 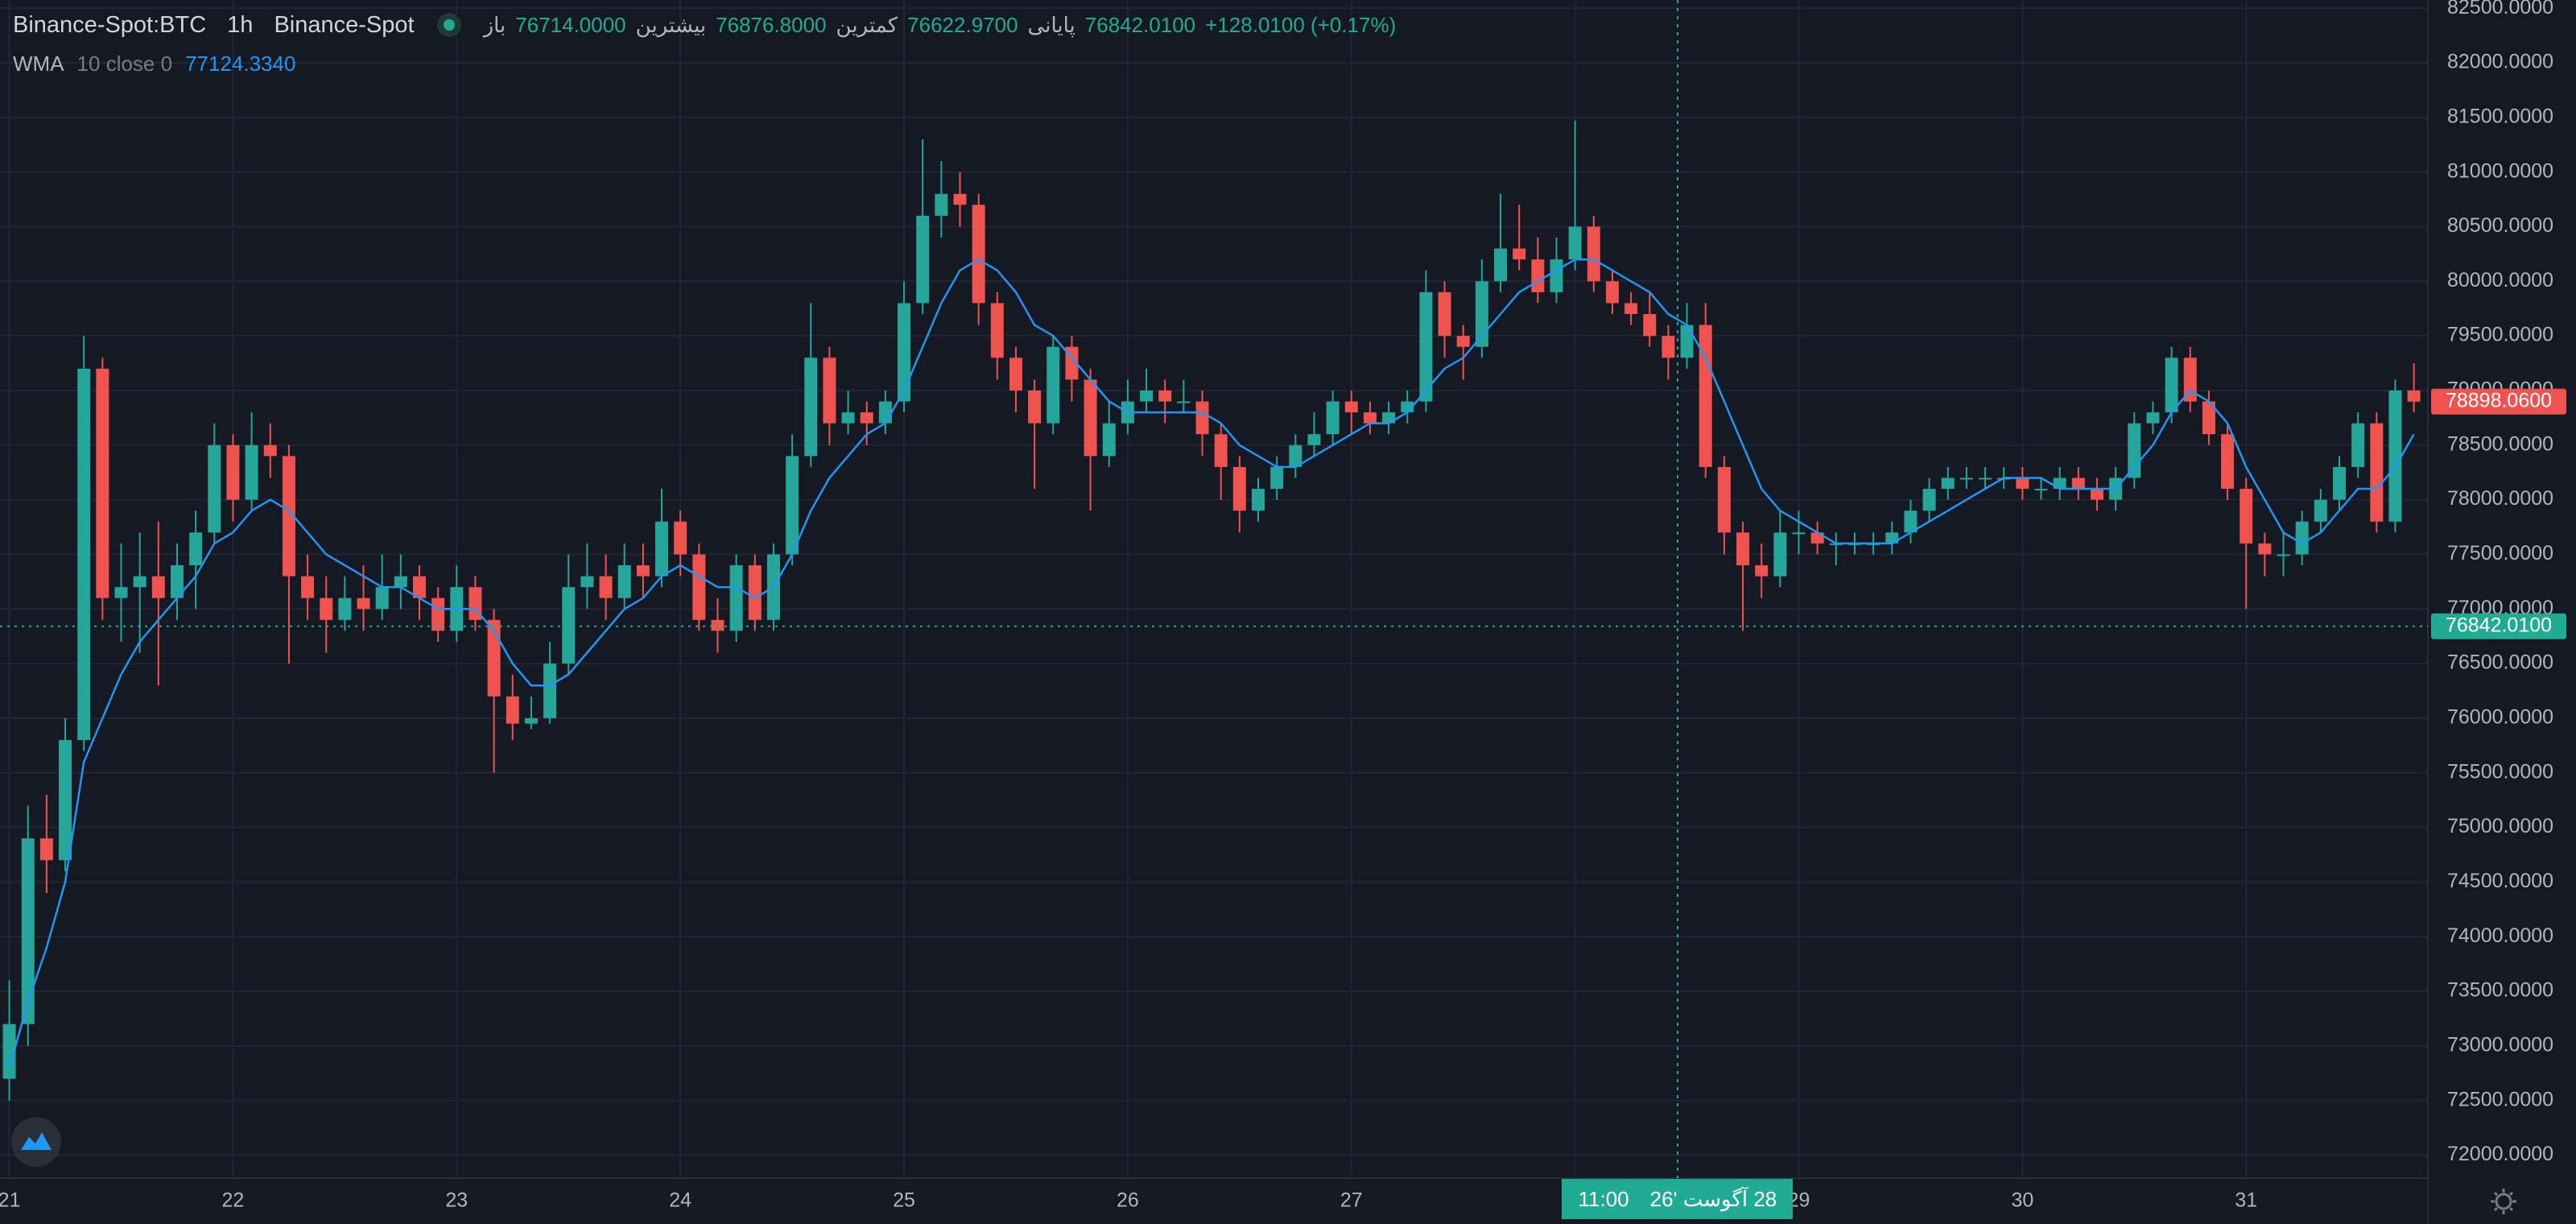 What do you see at coordinates (2500, 826) in the screenshot?
I see `y-tick-label: 75000.0000` at bounding box center [2500, 826].